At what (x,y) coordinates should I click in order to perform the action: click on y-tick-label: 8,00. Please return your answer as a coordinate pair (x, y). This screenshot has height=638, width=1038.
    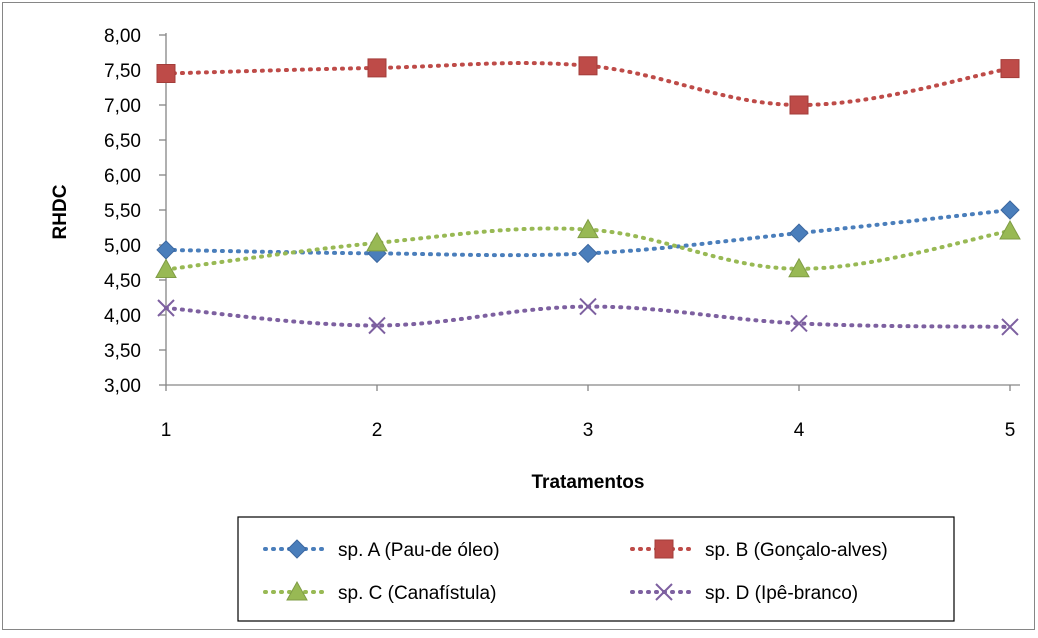
    Looking at the image, I should click on (122, 36).